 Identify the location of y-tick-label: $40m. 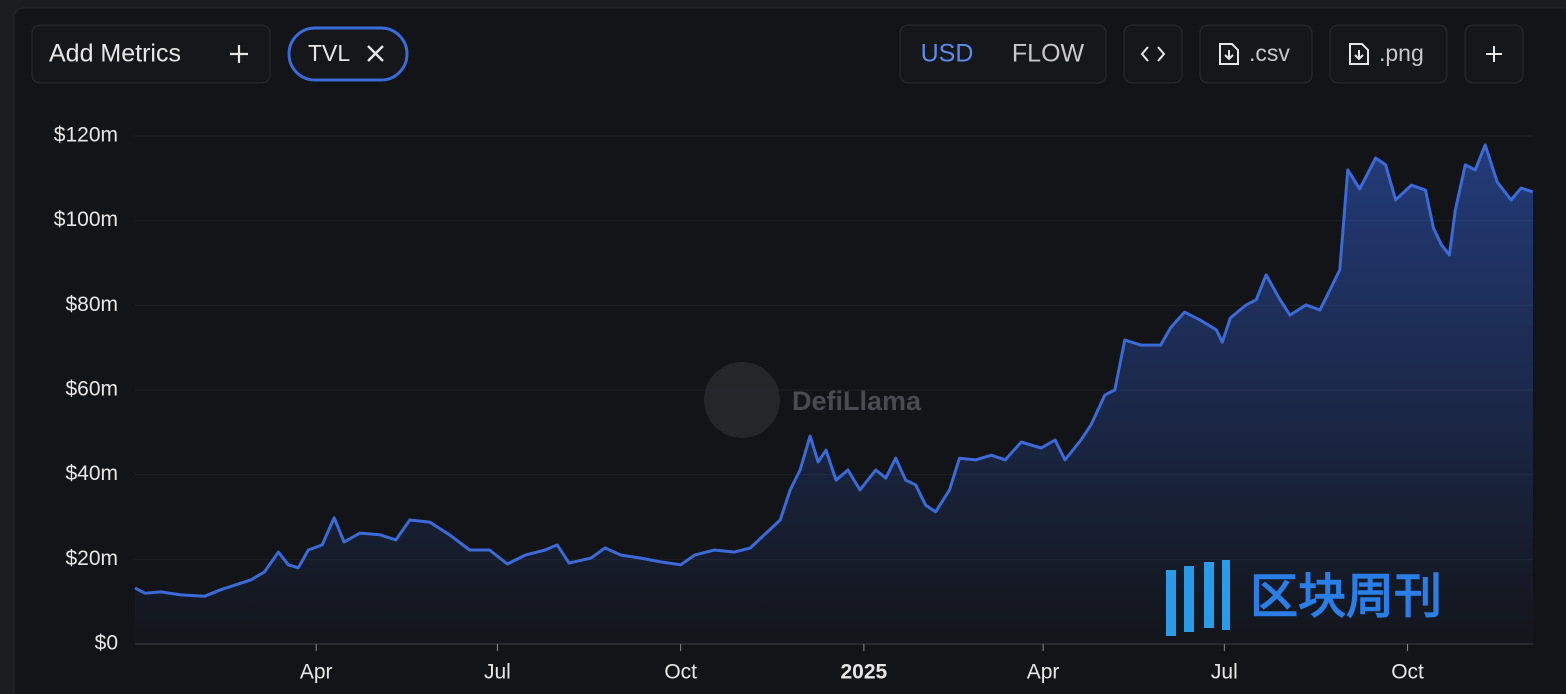
(91, 473).